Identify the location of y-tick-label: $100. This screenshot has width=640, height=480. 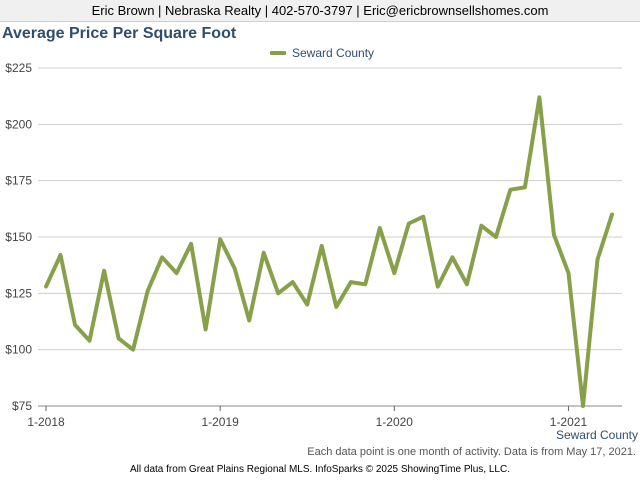
(18, 350).